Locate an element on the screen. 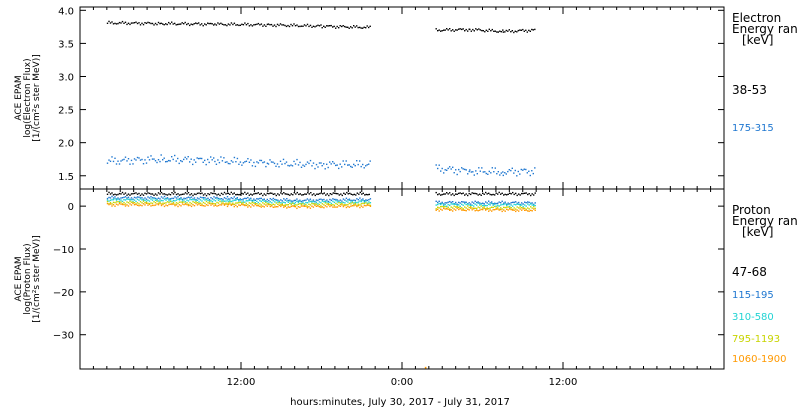 This screenshot has height=410, width=800. legend-title-line: Energy ran is located at coordinates (765, 221).